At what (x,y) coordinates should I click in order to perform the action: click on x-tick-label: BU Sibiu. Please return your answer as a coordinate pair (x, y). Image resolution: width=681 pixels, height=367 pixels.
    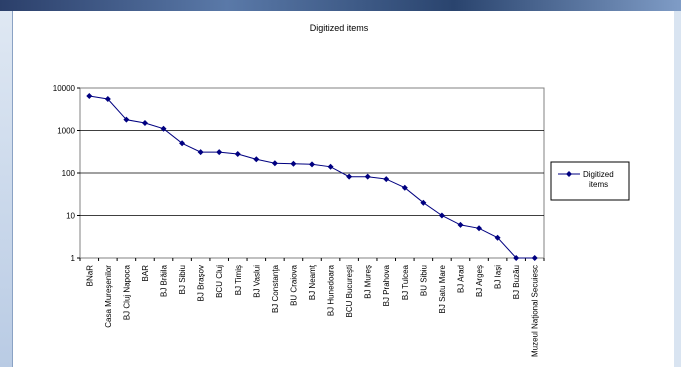
    Looking at the image, I should click on (423, 280).